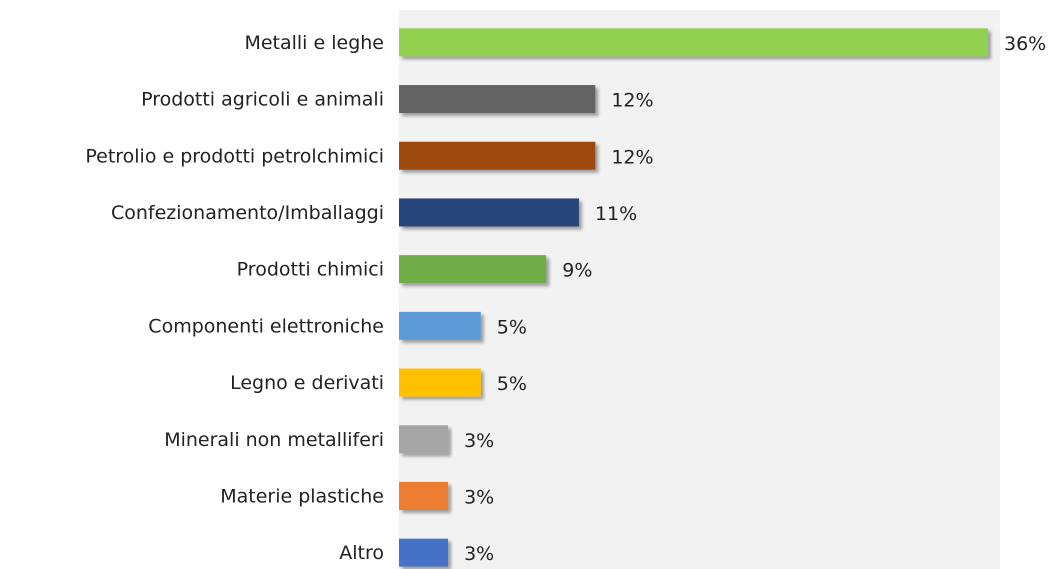 The image size is (1059, 569). I want to click on value-label: 9%, so click(577, 271).